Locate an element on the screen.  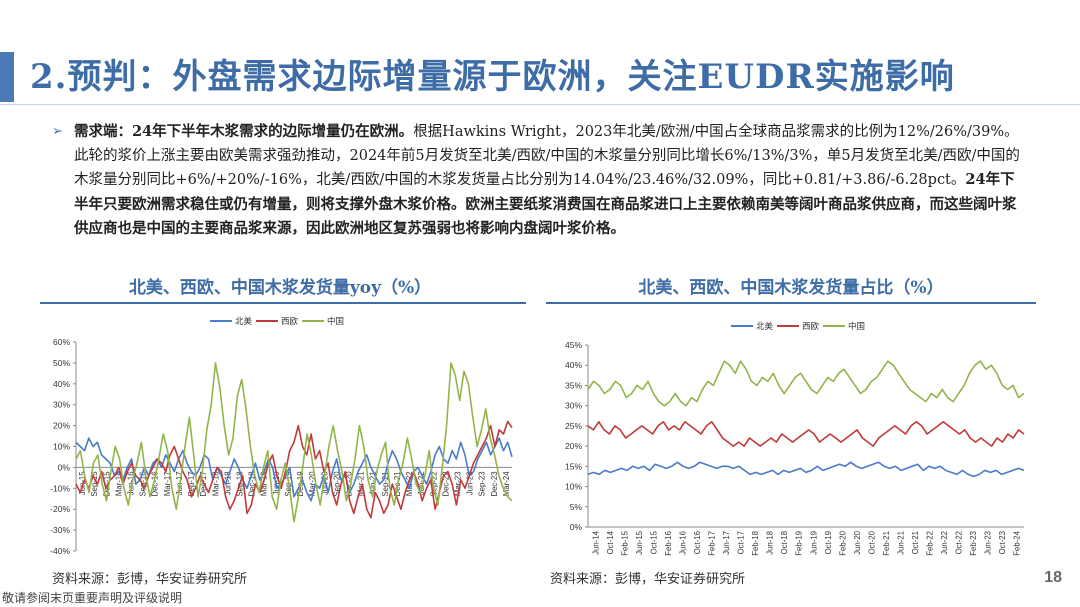
x-tick-label: Mar-21 is located at coordinates (361, 483).